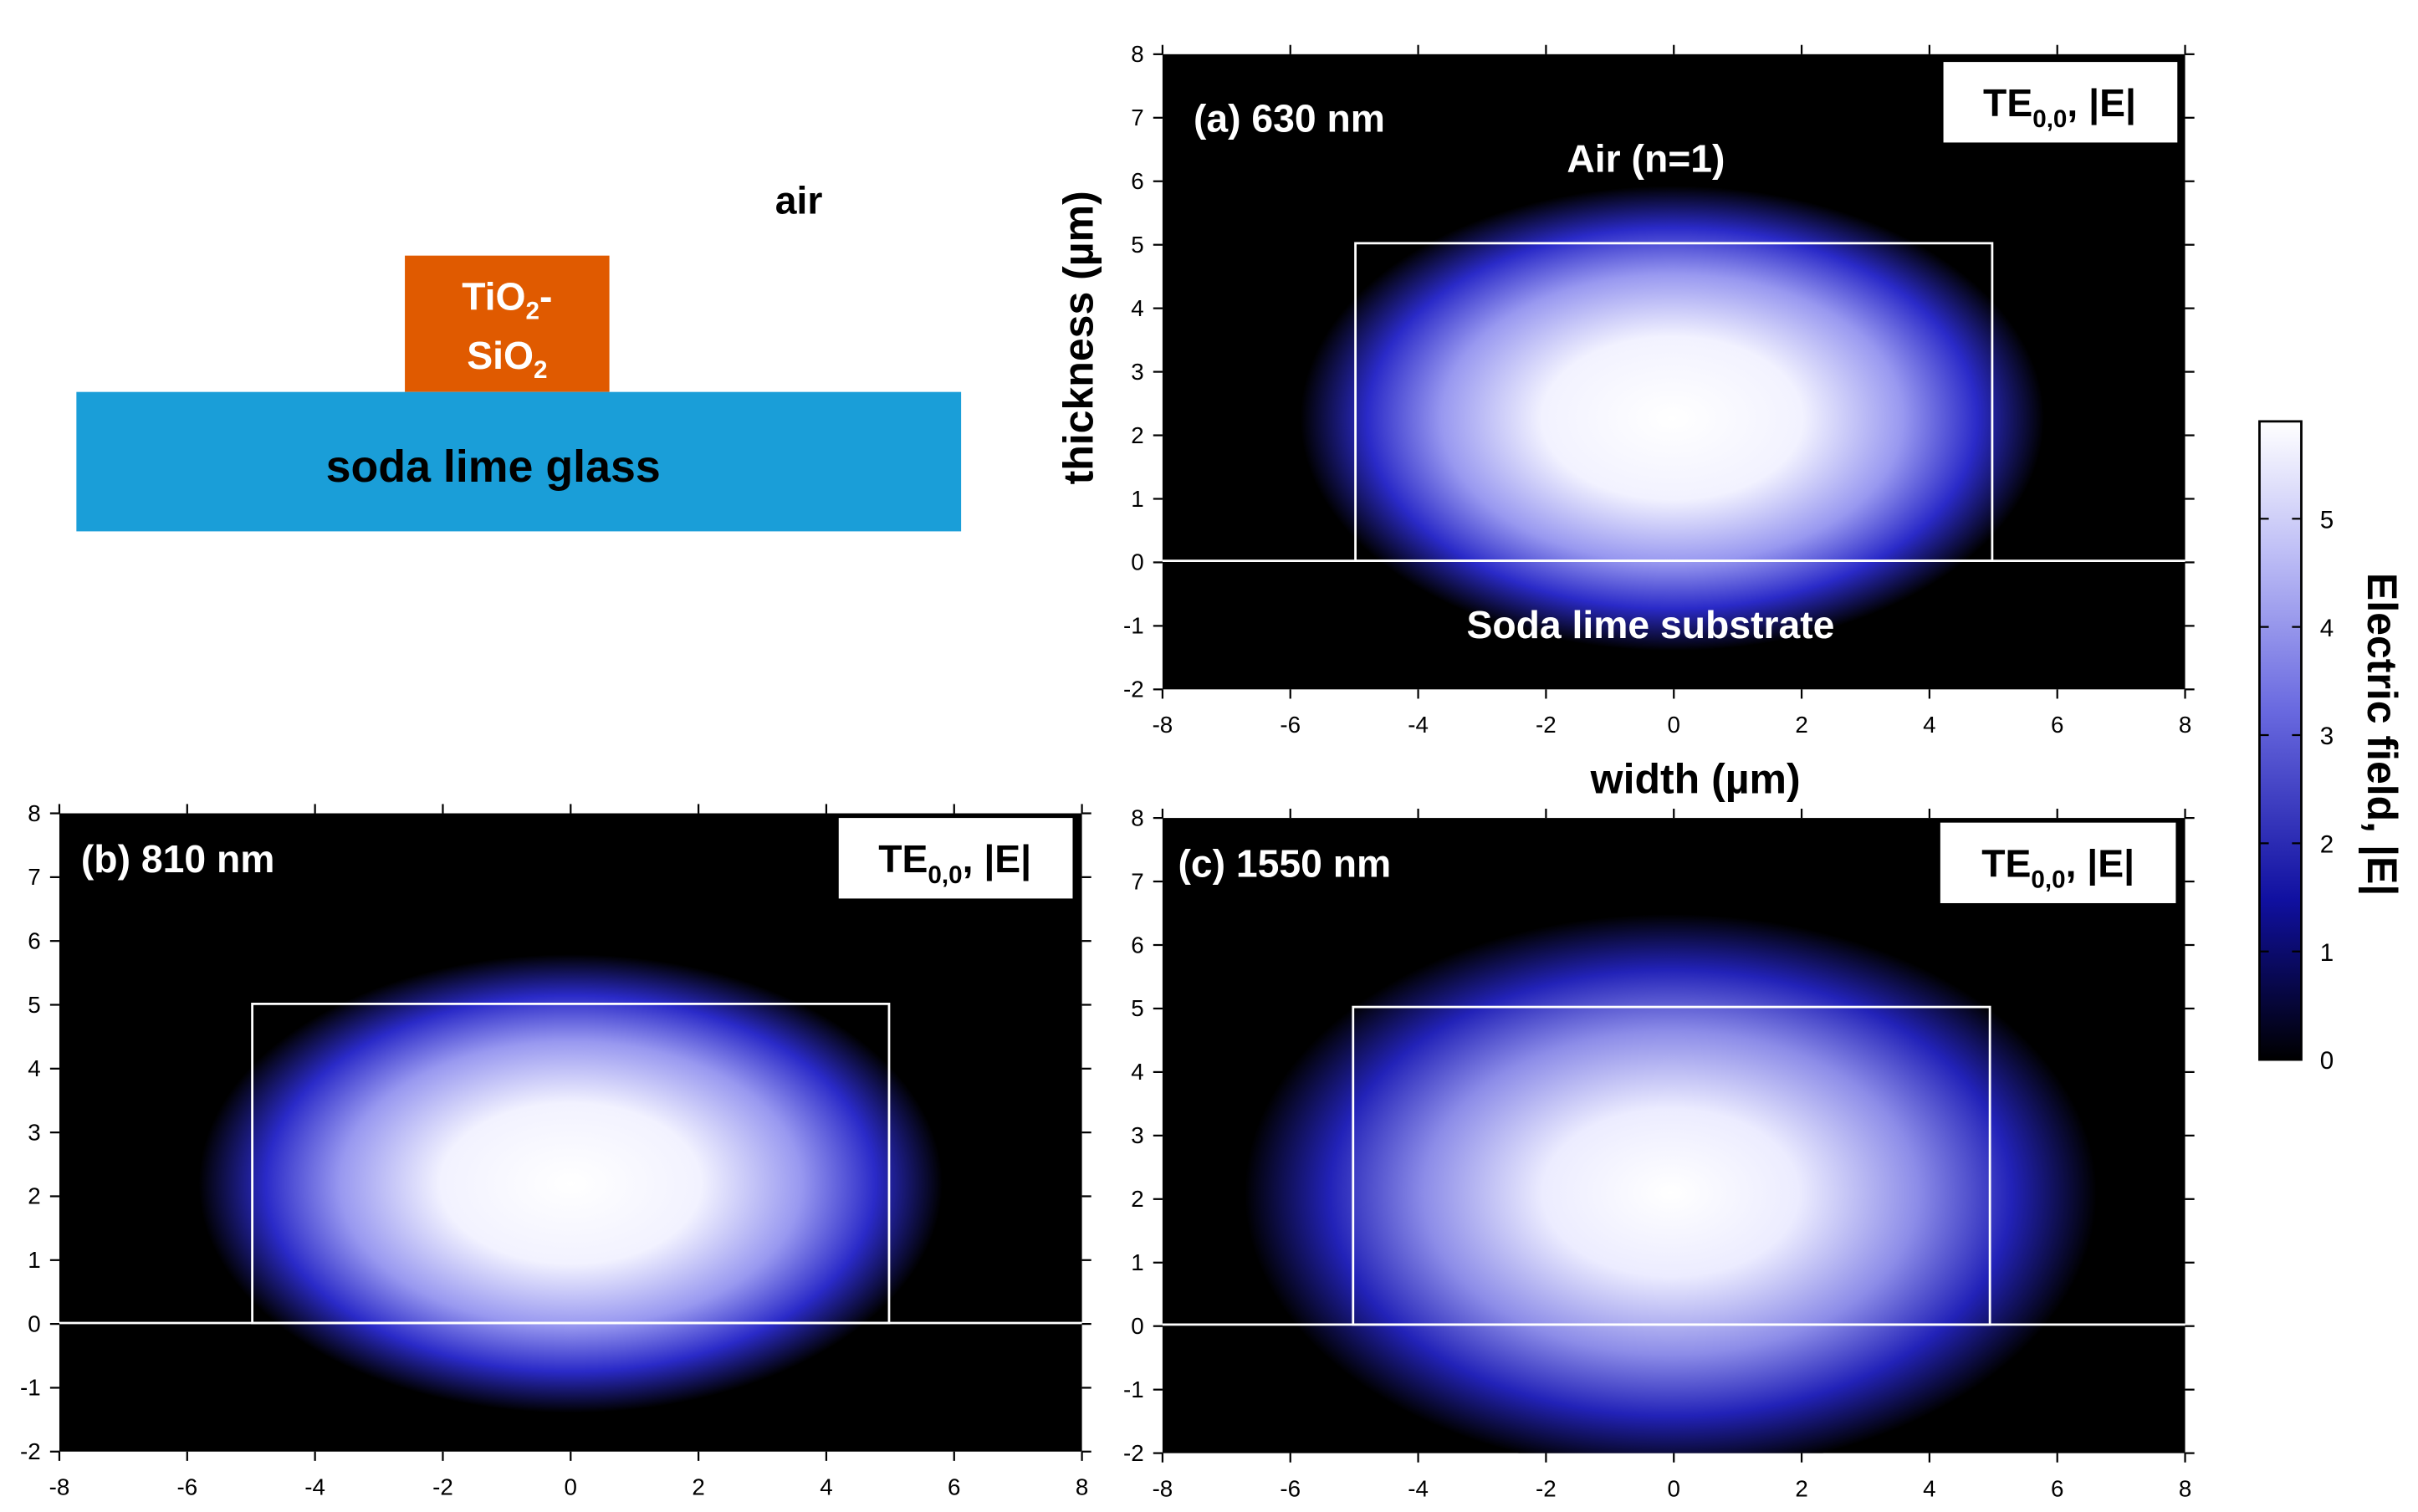 This screenshot has width=2418, height=1512. I want to click on core-label-line2: SiO2, so click(507, 359).